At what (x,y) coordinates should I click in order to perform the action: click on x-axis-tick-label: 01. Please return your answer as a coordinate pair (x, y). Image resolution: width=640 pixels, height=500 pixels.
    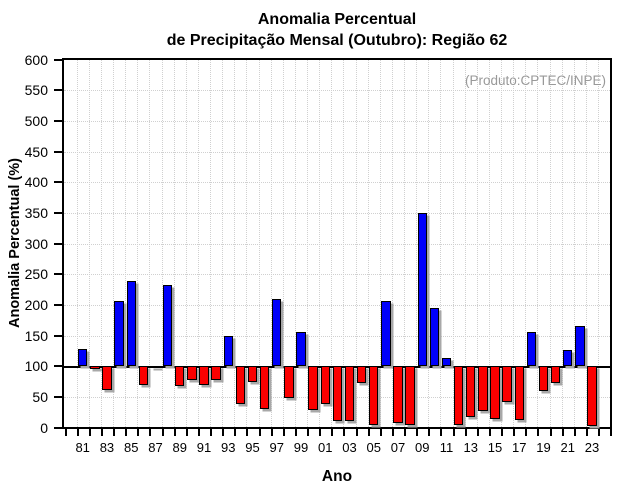
    Looking at the image, I should click on (325, 447).